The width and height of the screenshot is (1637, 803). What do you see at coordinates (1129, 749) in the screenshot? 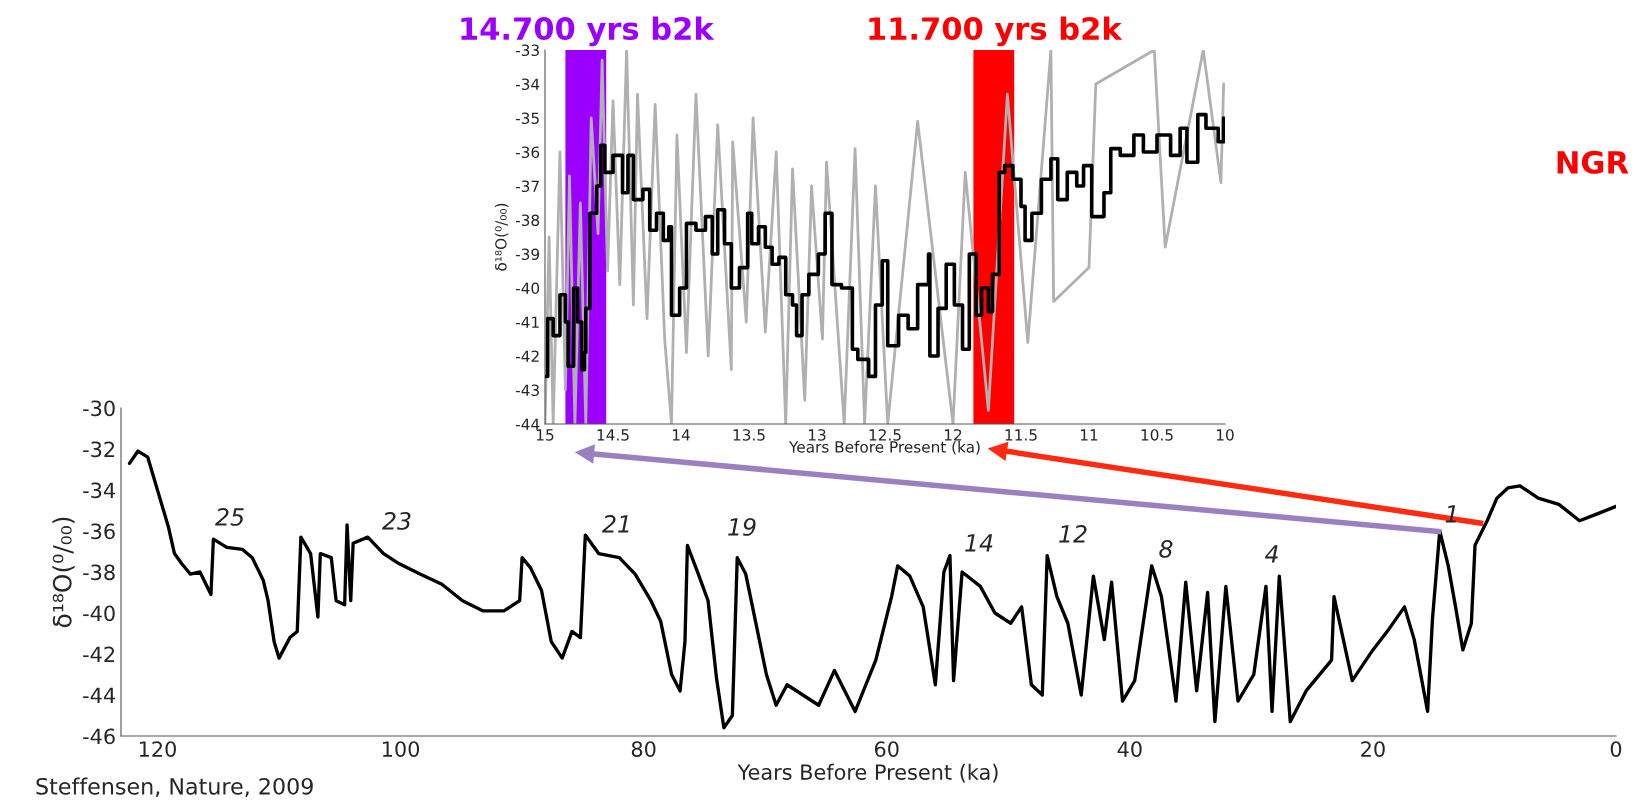
I see `x-tick-label: 40` at bounding box center [1129, 749].